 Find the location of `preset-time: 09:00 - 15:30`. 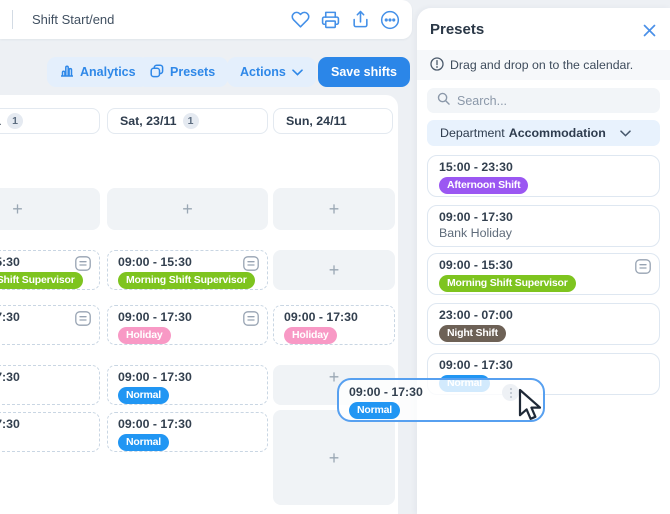

preset-time: 09:00 - 15:30 is located at coordinates (476, 265).